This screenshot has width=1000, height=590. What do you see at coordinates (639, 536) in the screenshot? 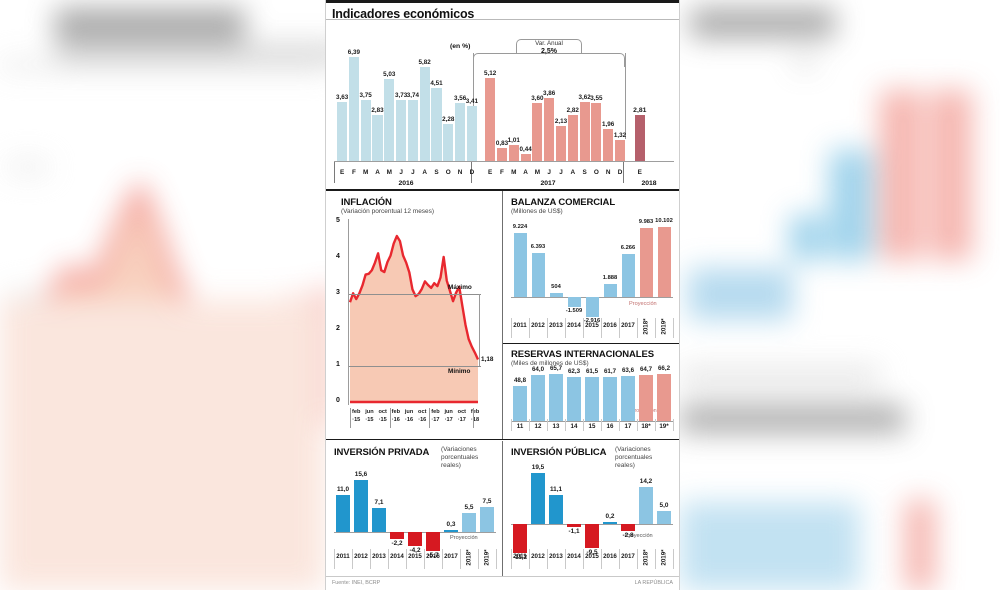
I see `inv-publica-projection-note: Proyección` at bounding box center [639, 536].